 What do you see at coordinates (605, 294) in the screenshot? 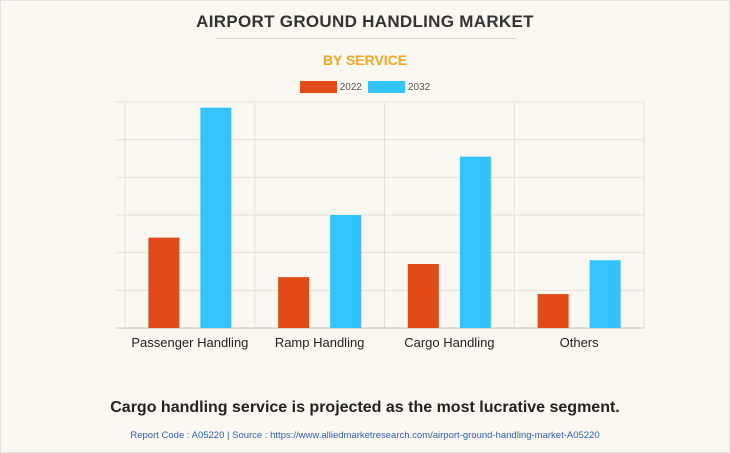
I see `bar-2032-others` at bounding box center [605, 294].